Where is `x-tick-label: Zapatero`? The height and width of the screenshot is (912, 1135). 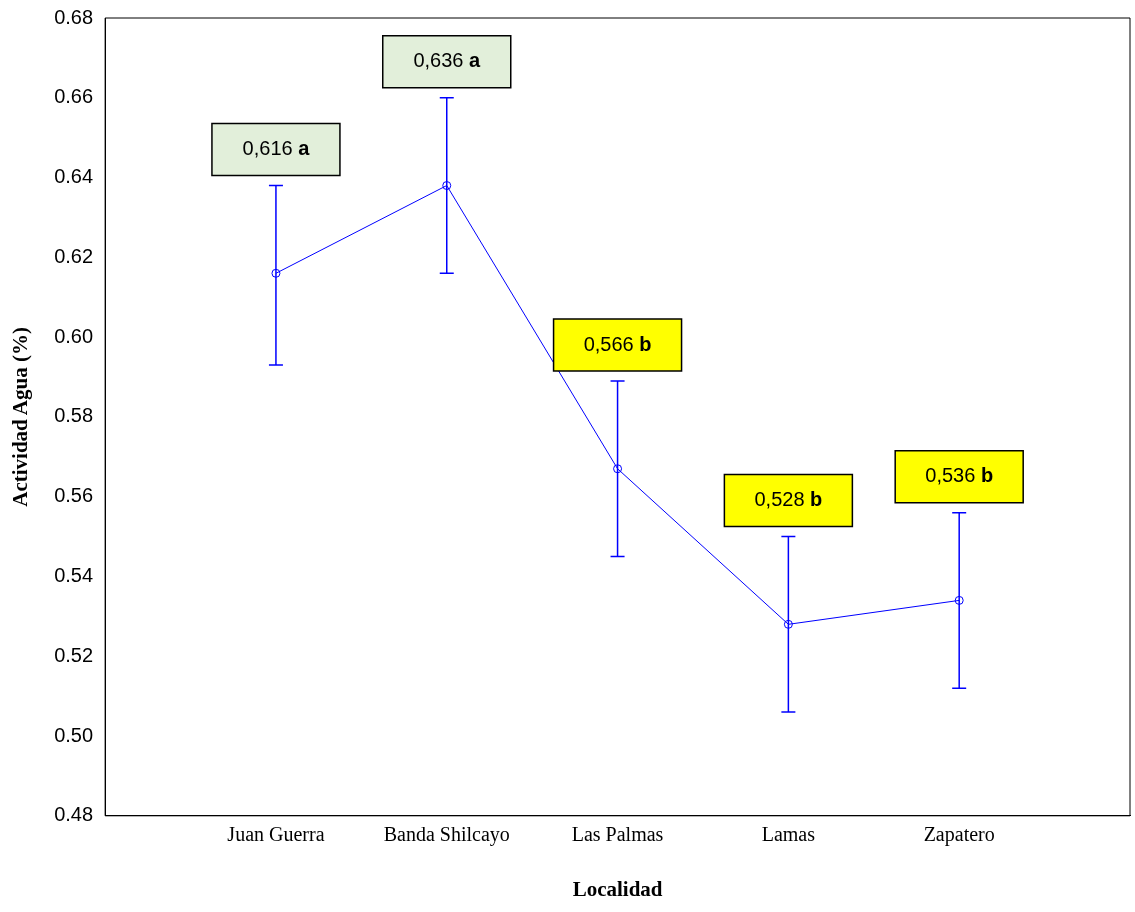 x-tick-label: Zapatero is located at coordinates (959, 835).